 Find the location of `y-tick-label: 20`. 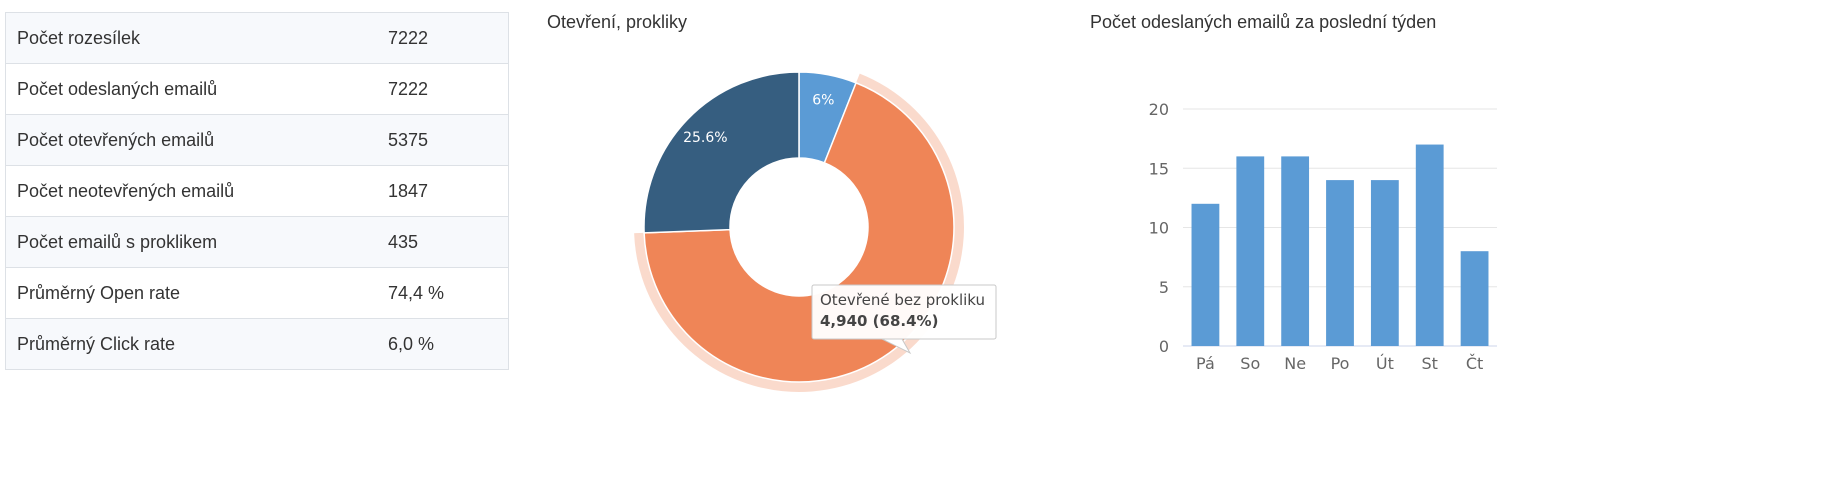

y-tick-label: 20 is located at coordinates (1159, 109).